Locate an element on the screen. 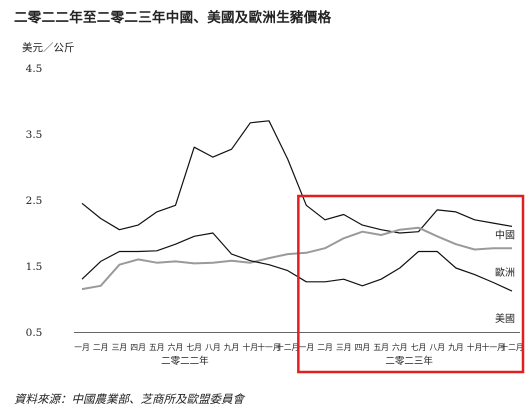  series-label: 歐洲 is located at coordinates (505, 272).